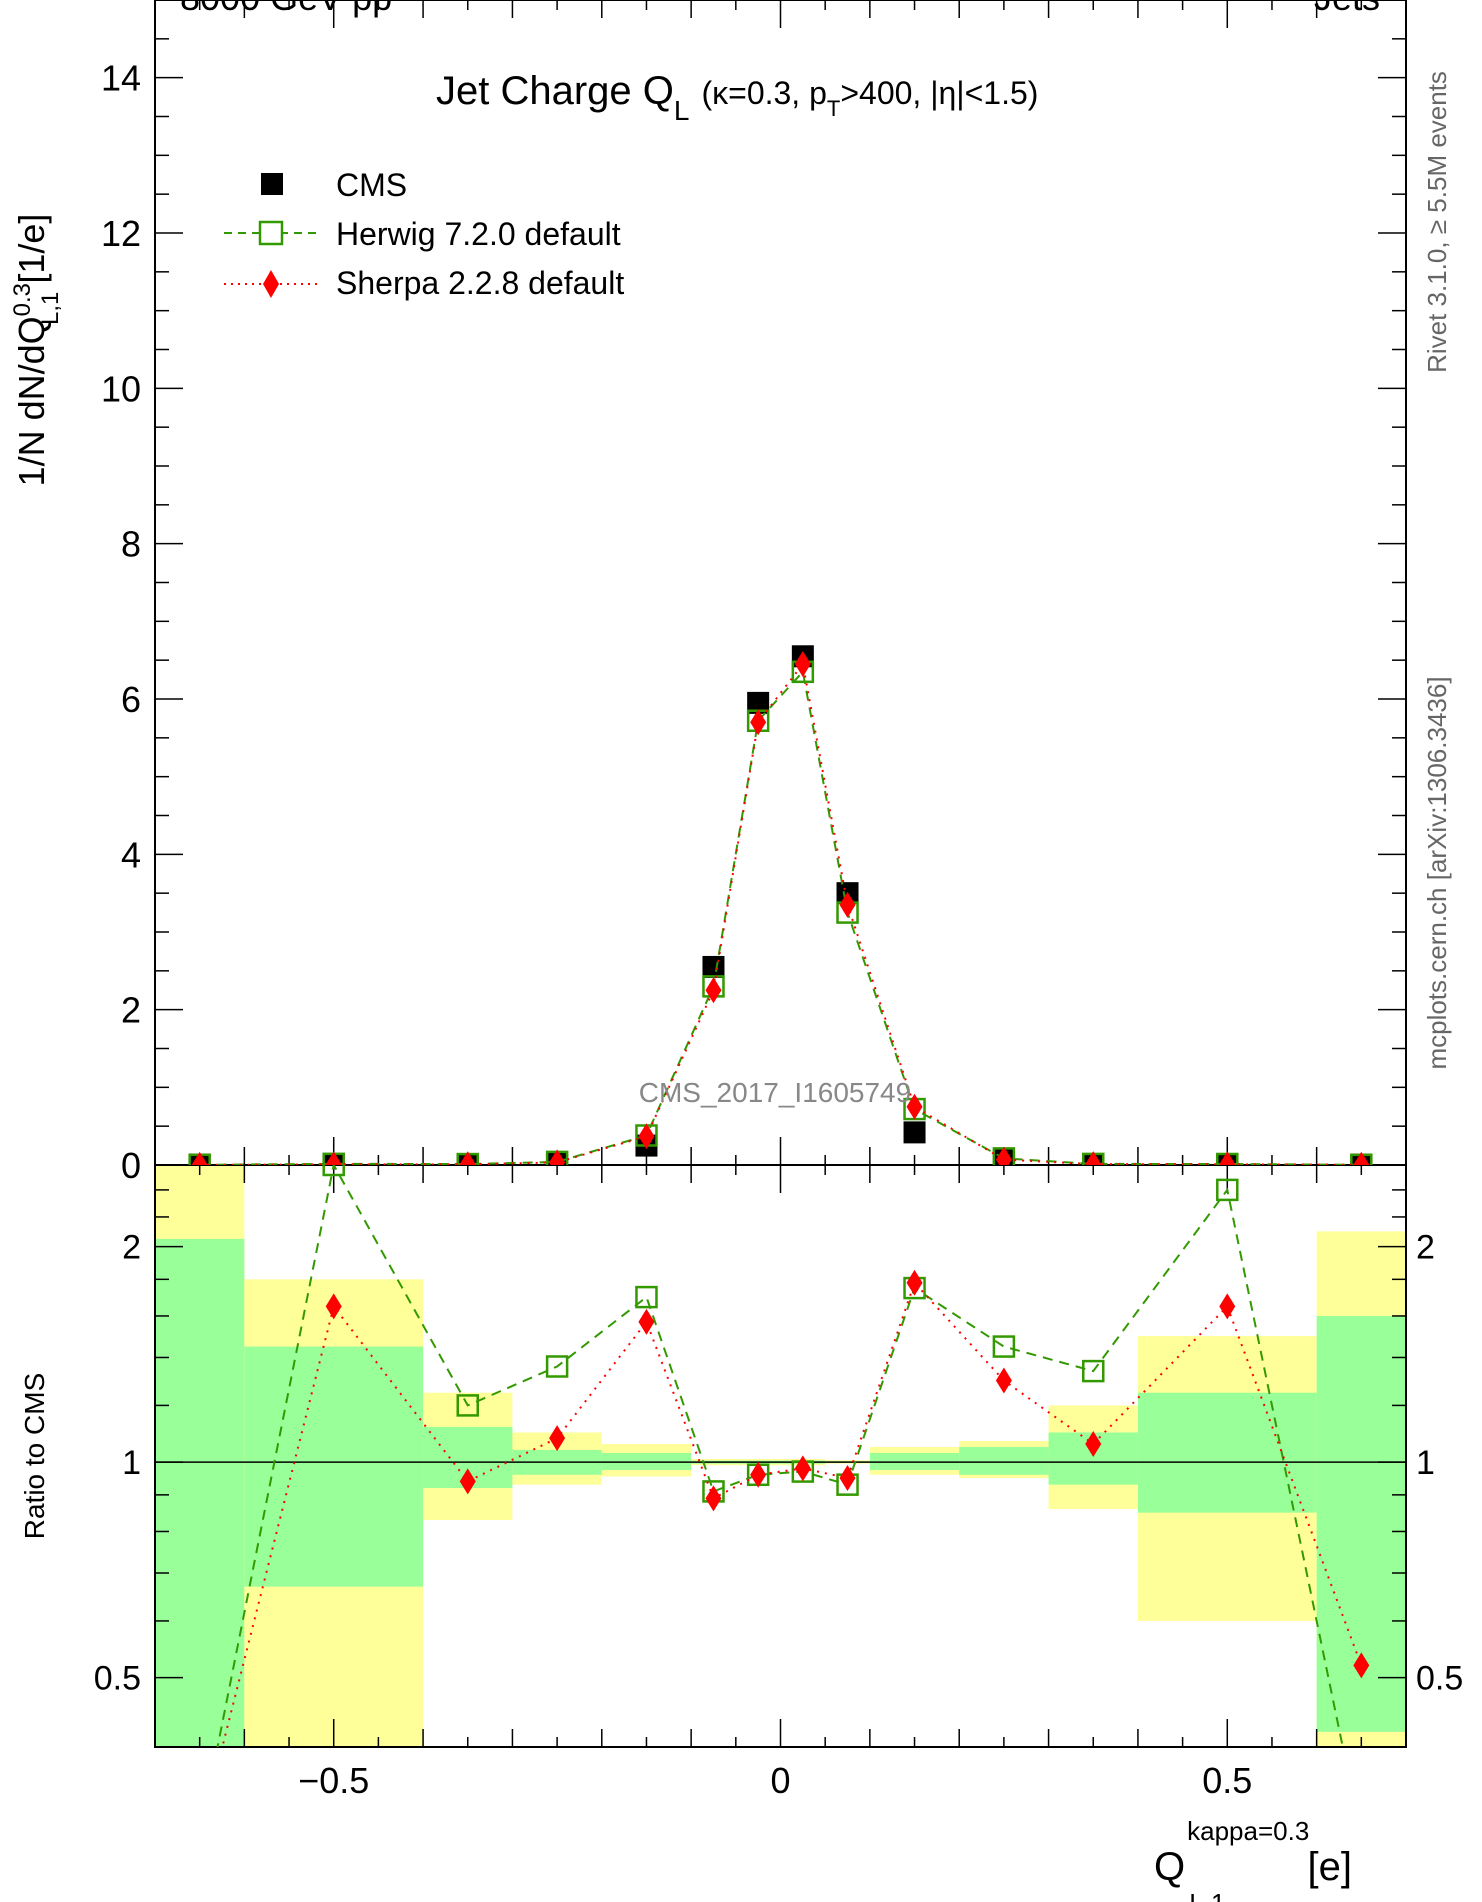  What do you see at coordinates (286, 9) in the screenshot?
I see `header-left: 8000 GeV pp` at bounding box center [286, 9].